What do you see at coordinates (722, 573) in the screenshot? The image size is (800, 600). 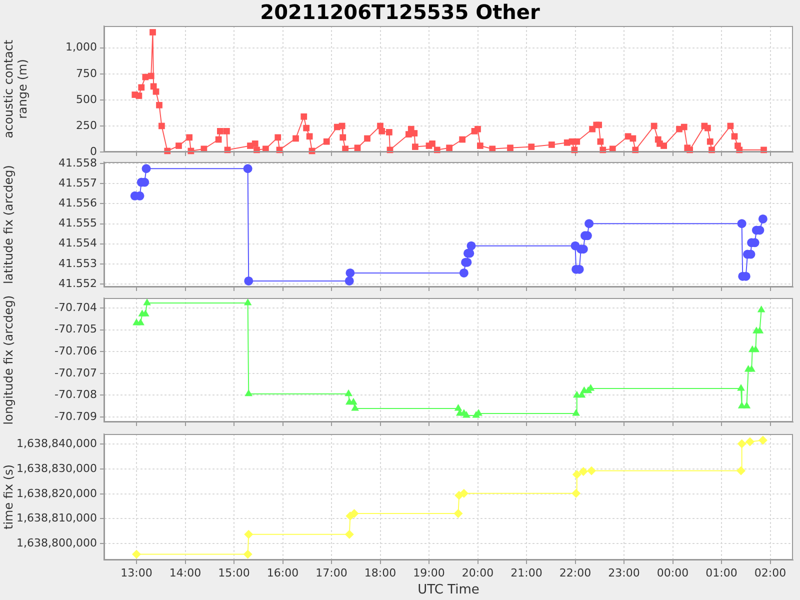 I see `x-tick-label: 01:00` at bounding box center [722, 573].